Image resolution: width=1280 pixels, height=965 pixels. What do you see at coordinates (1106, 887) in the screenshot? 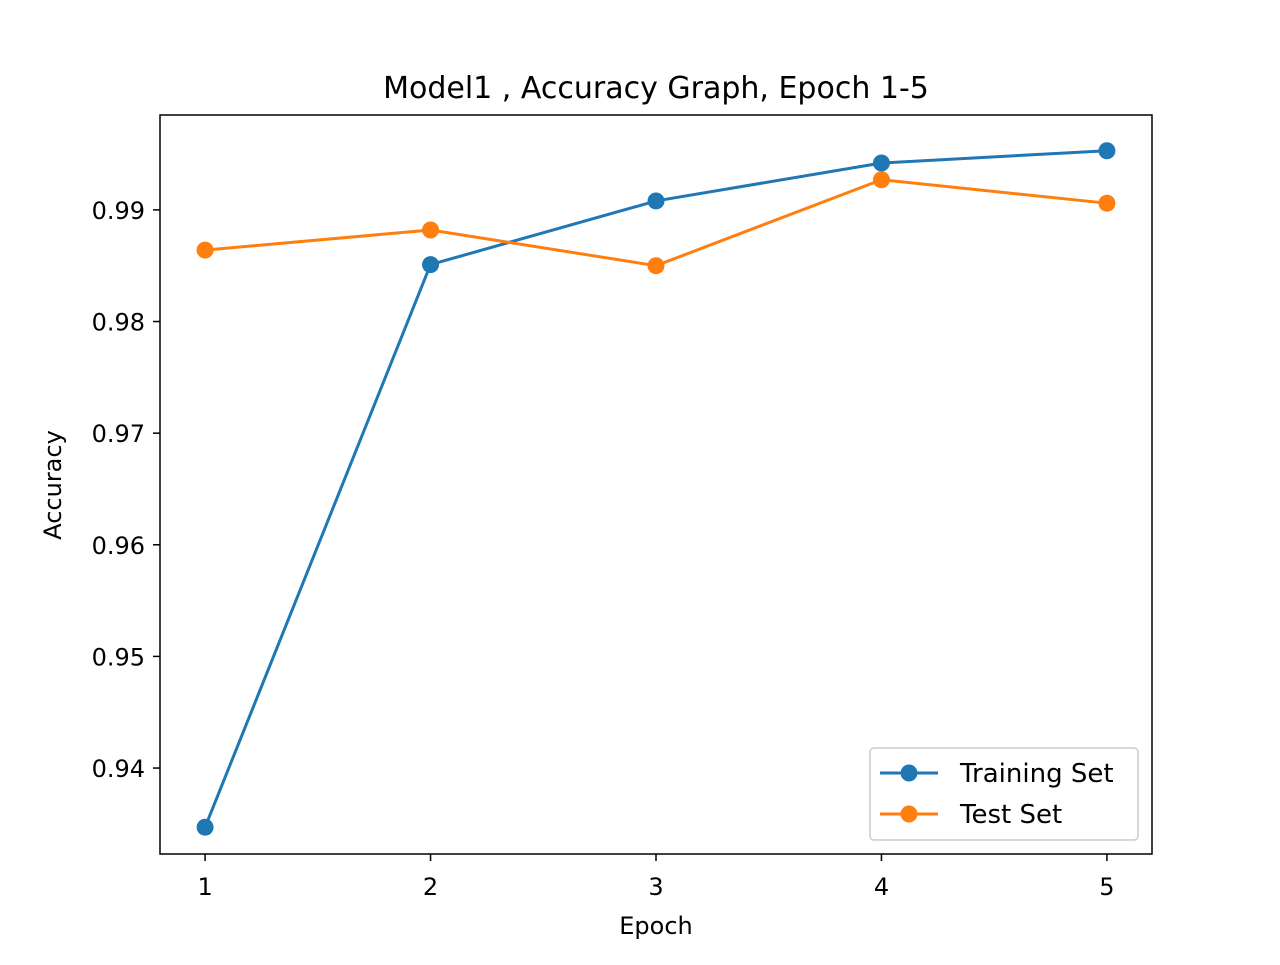
I see `x-tick-label: 5` at bounding box center [1106, 887].